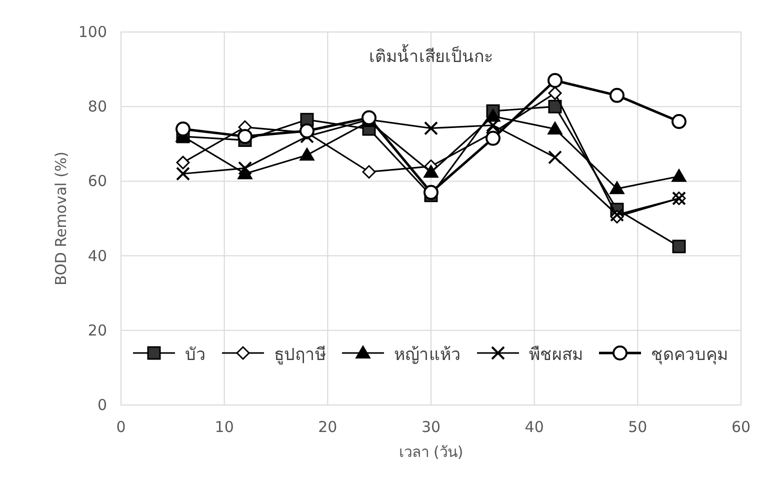  I want to click on legend-label: พืชผสม, so click(556, 355).